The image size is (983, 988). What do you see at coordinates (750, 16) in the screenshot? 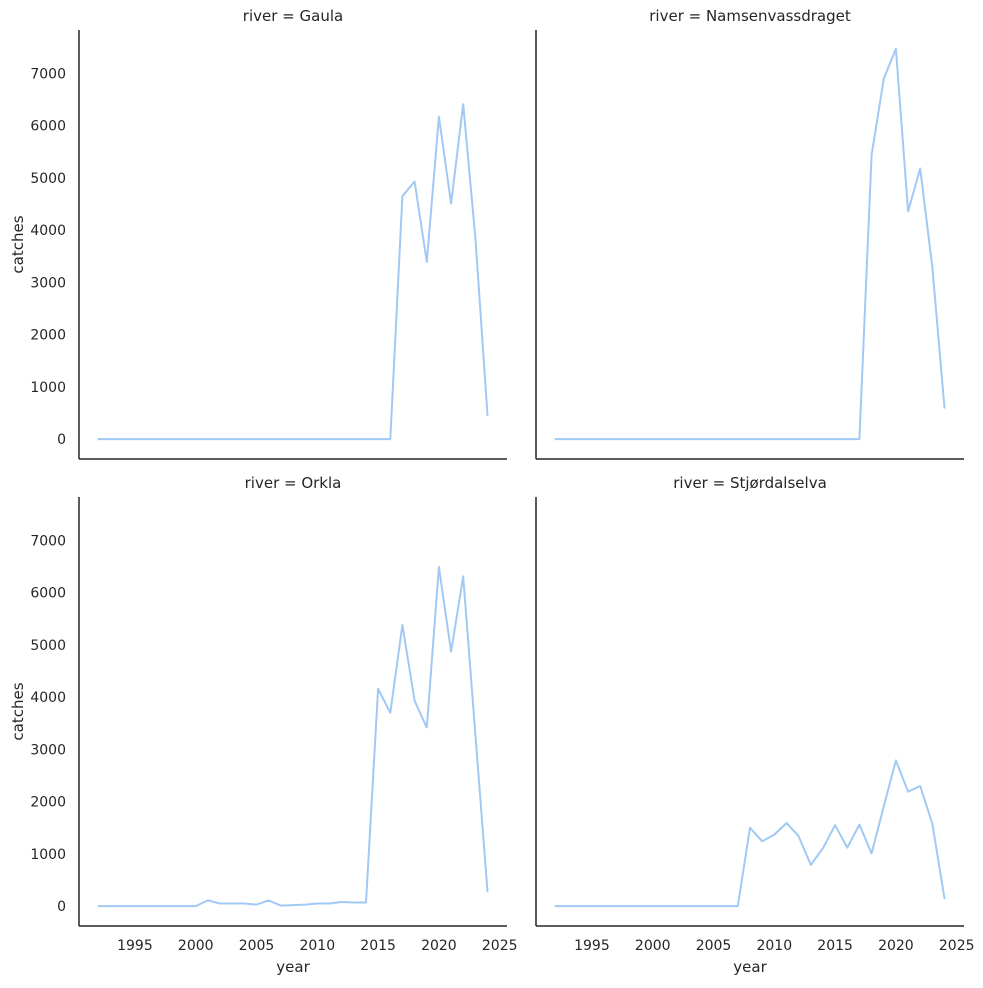
I see `panel-title: river = Namsenvassdraget` at bounding box center [750, 16].